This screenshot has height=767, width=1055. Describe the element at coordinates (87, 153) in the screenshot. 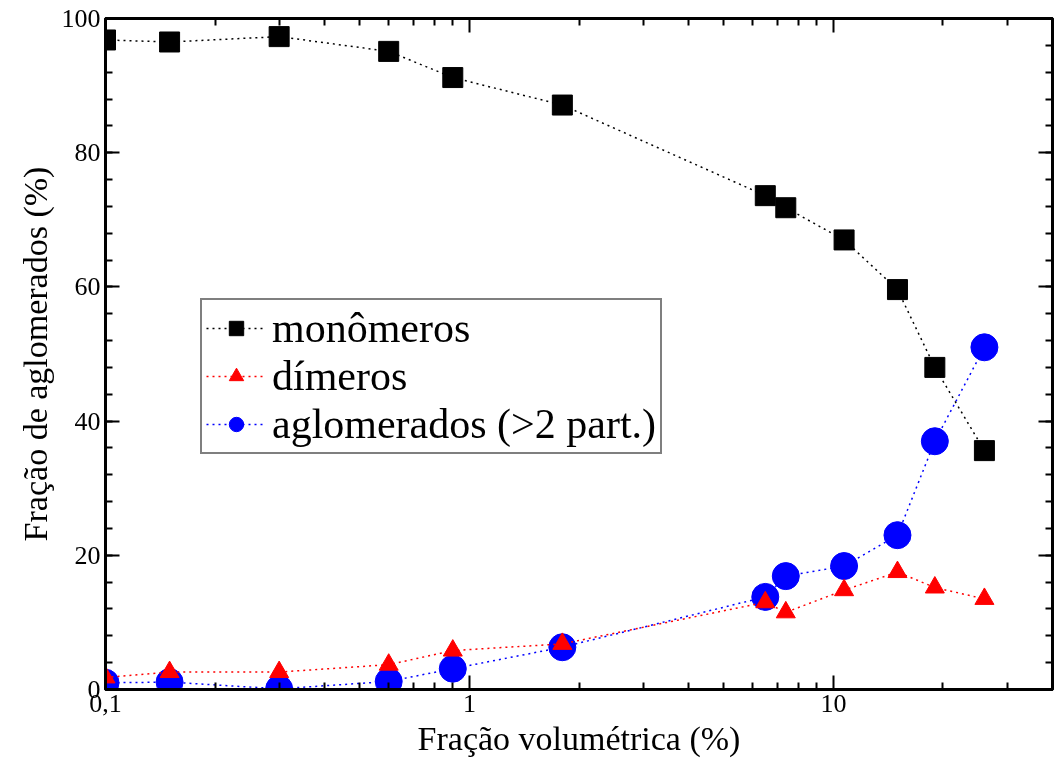

I see `y-tick-label: 80` at that location.